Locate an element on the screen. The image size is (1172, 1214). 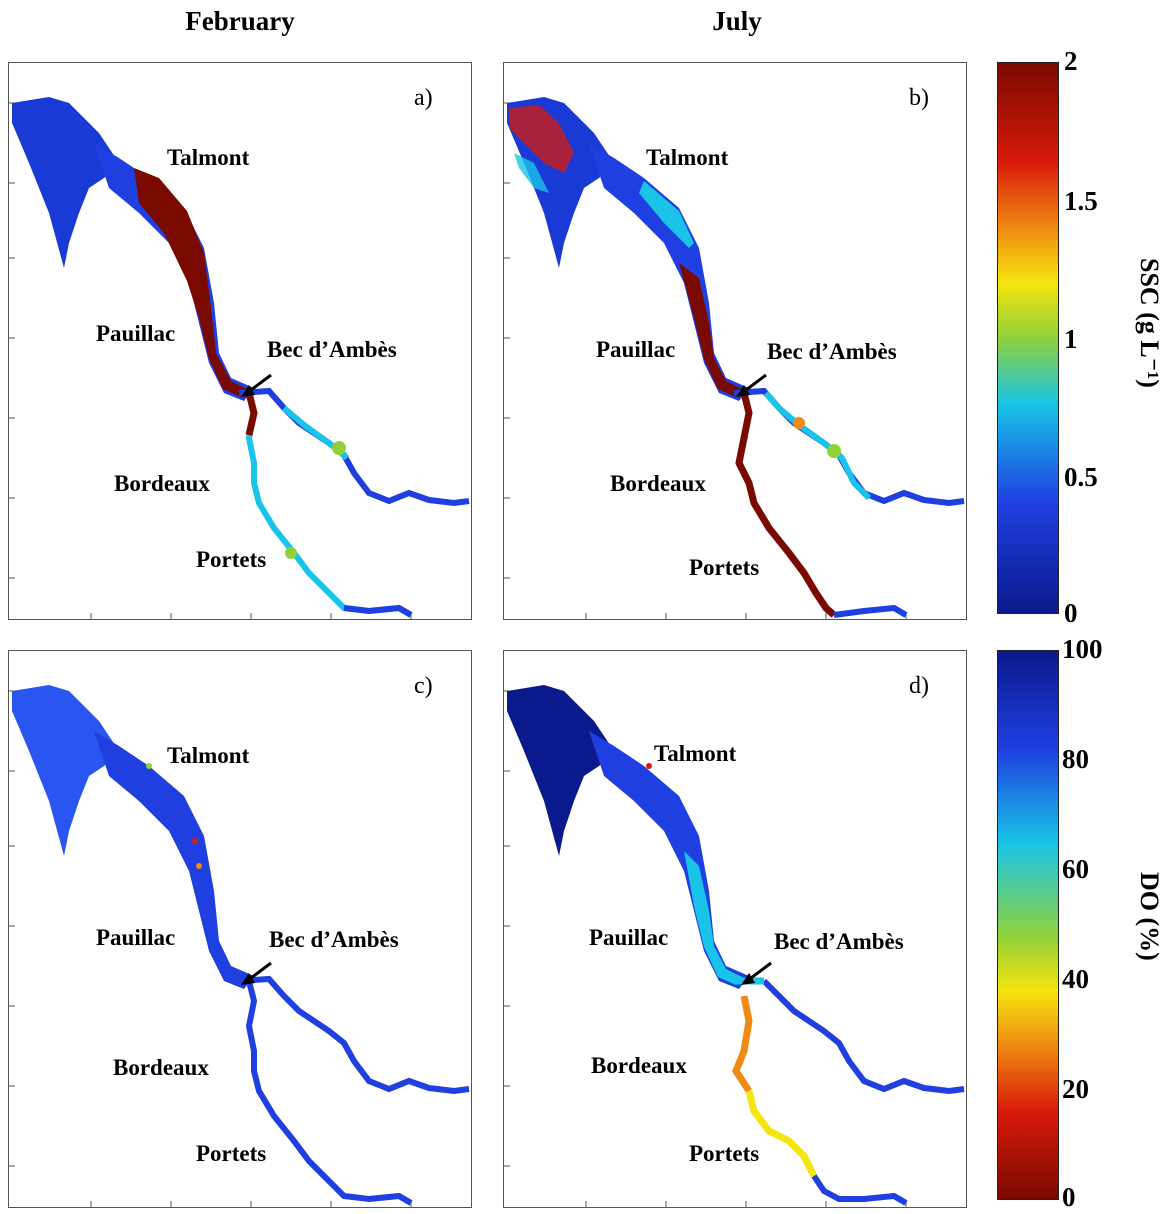
column-title-july: July is located at coordinates (737, 21).